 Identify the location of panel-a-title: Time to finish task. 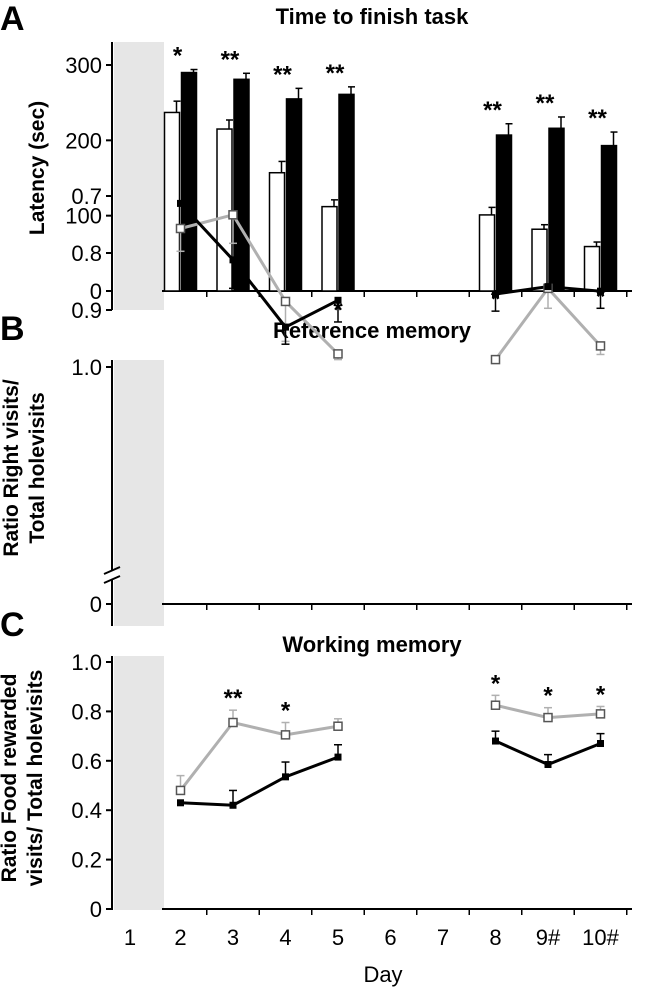
(373, 16).